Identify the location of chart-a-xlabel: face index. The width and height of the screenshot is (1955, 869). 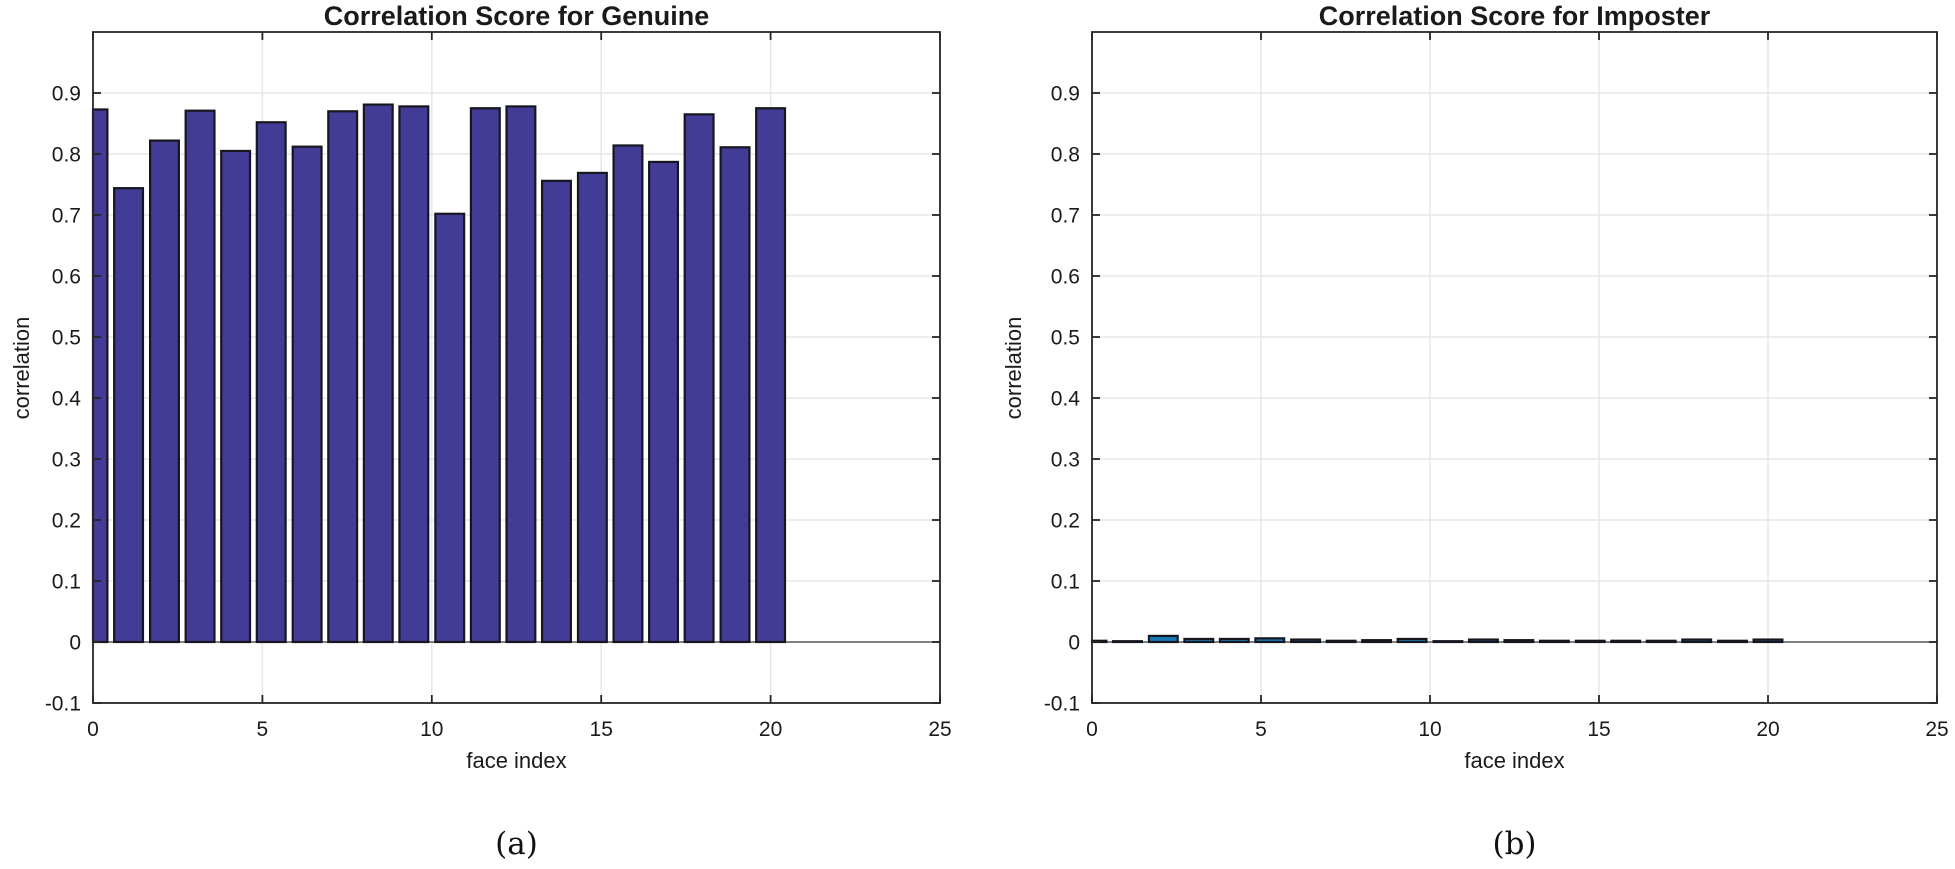
(516, 760).